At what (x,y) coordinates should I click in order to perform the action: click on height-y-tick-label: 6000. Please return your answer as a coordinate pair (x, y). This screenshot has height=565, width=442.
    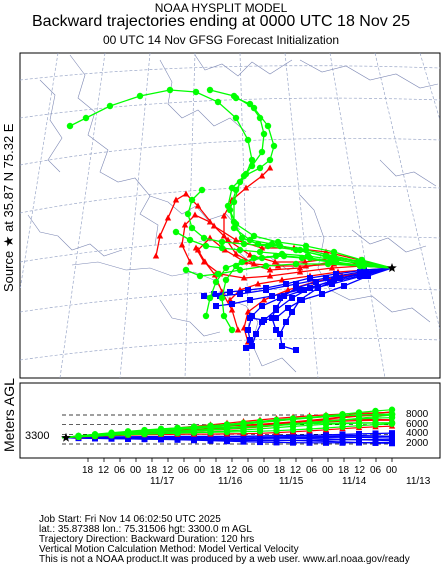
    Looking at the image, I should click on (417, 424).